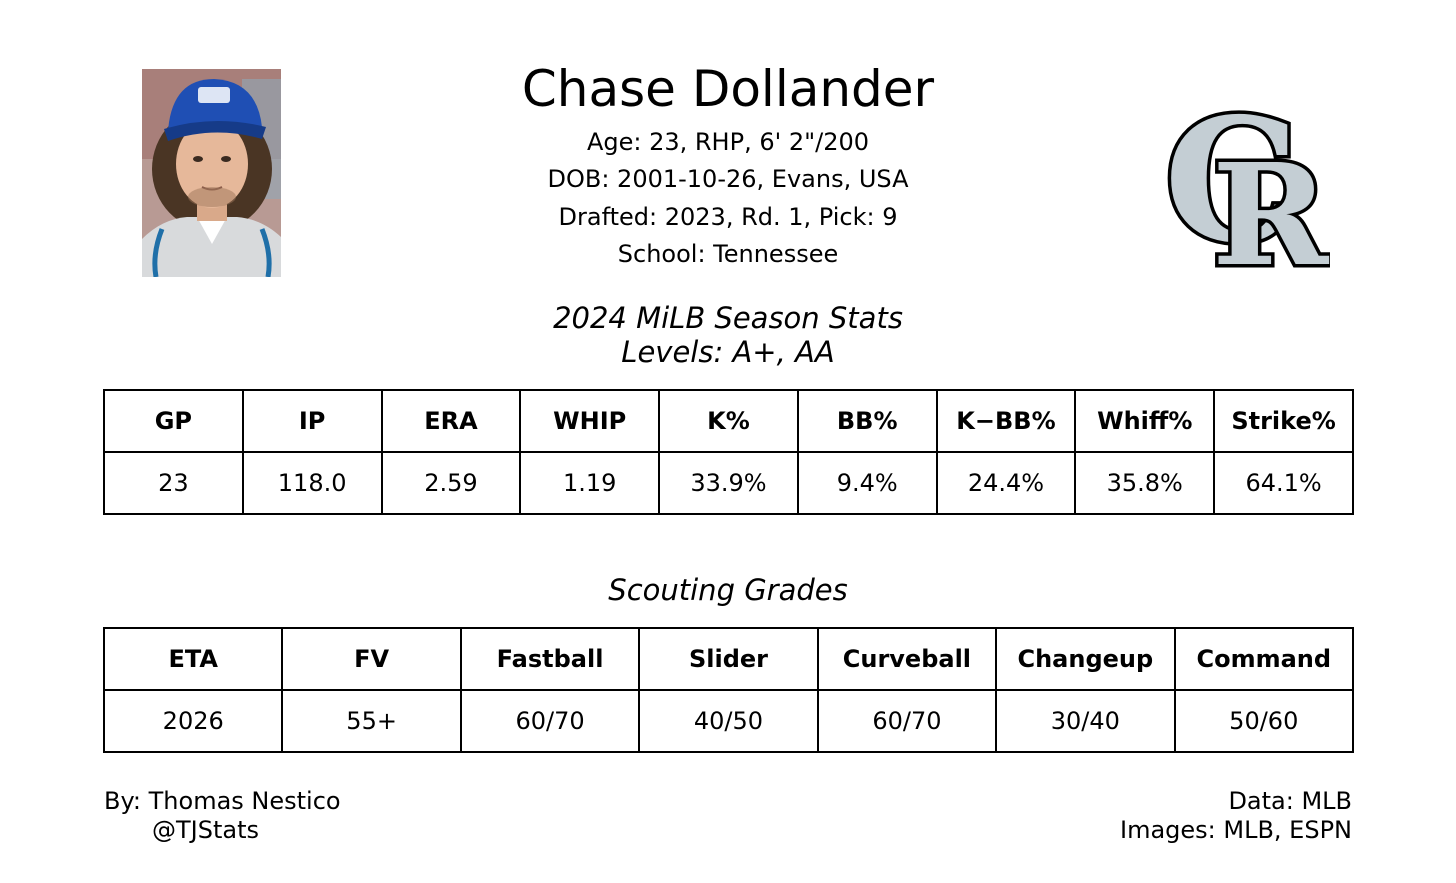 The image size is (1456, 883). I want to click on grades-value-fv: 55+, so click(371, 721).